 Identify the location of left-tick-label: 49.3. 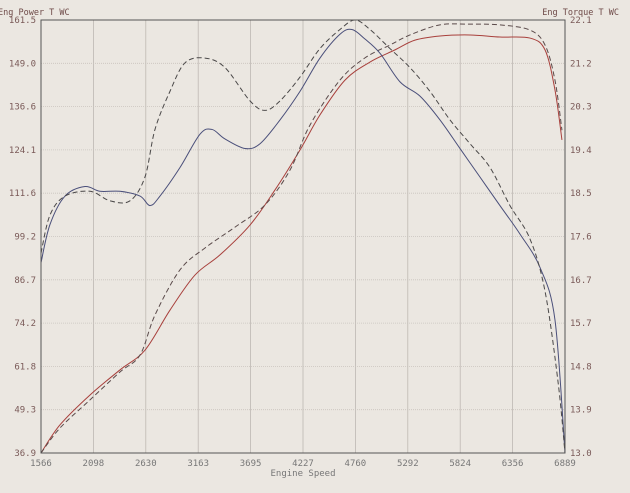
(25, 411).